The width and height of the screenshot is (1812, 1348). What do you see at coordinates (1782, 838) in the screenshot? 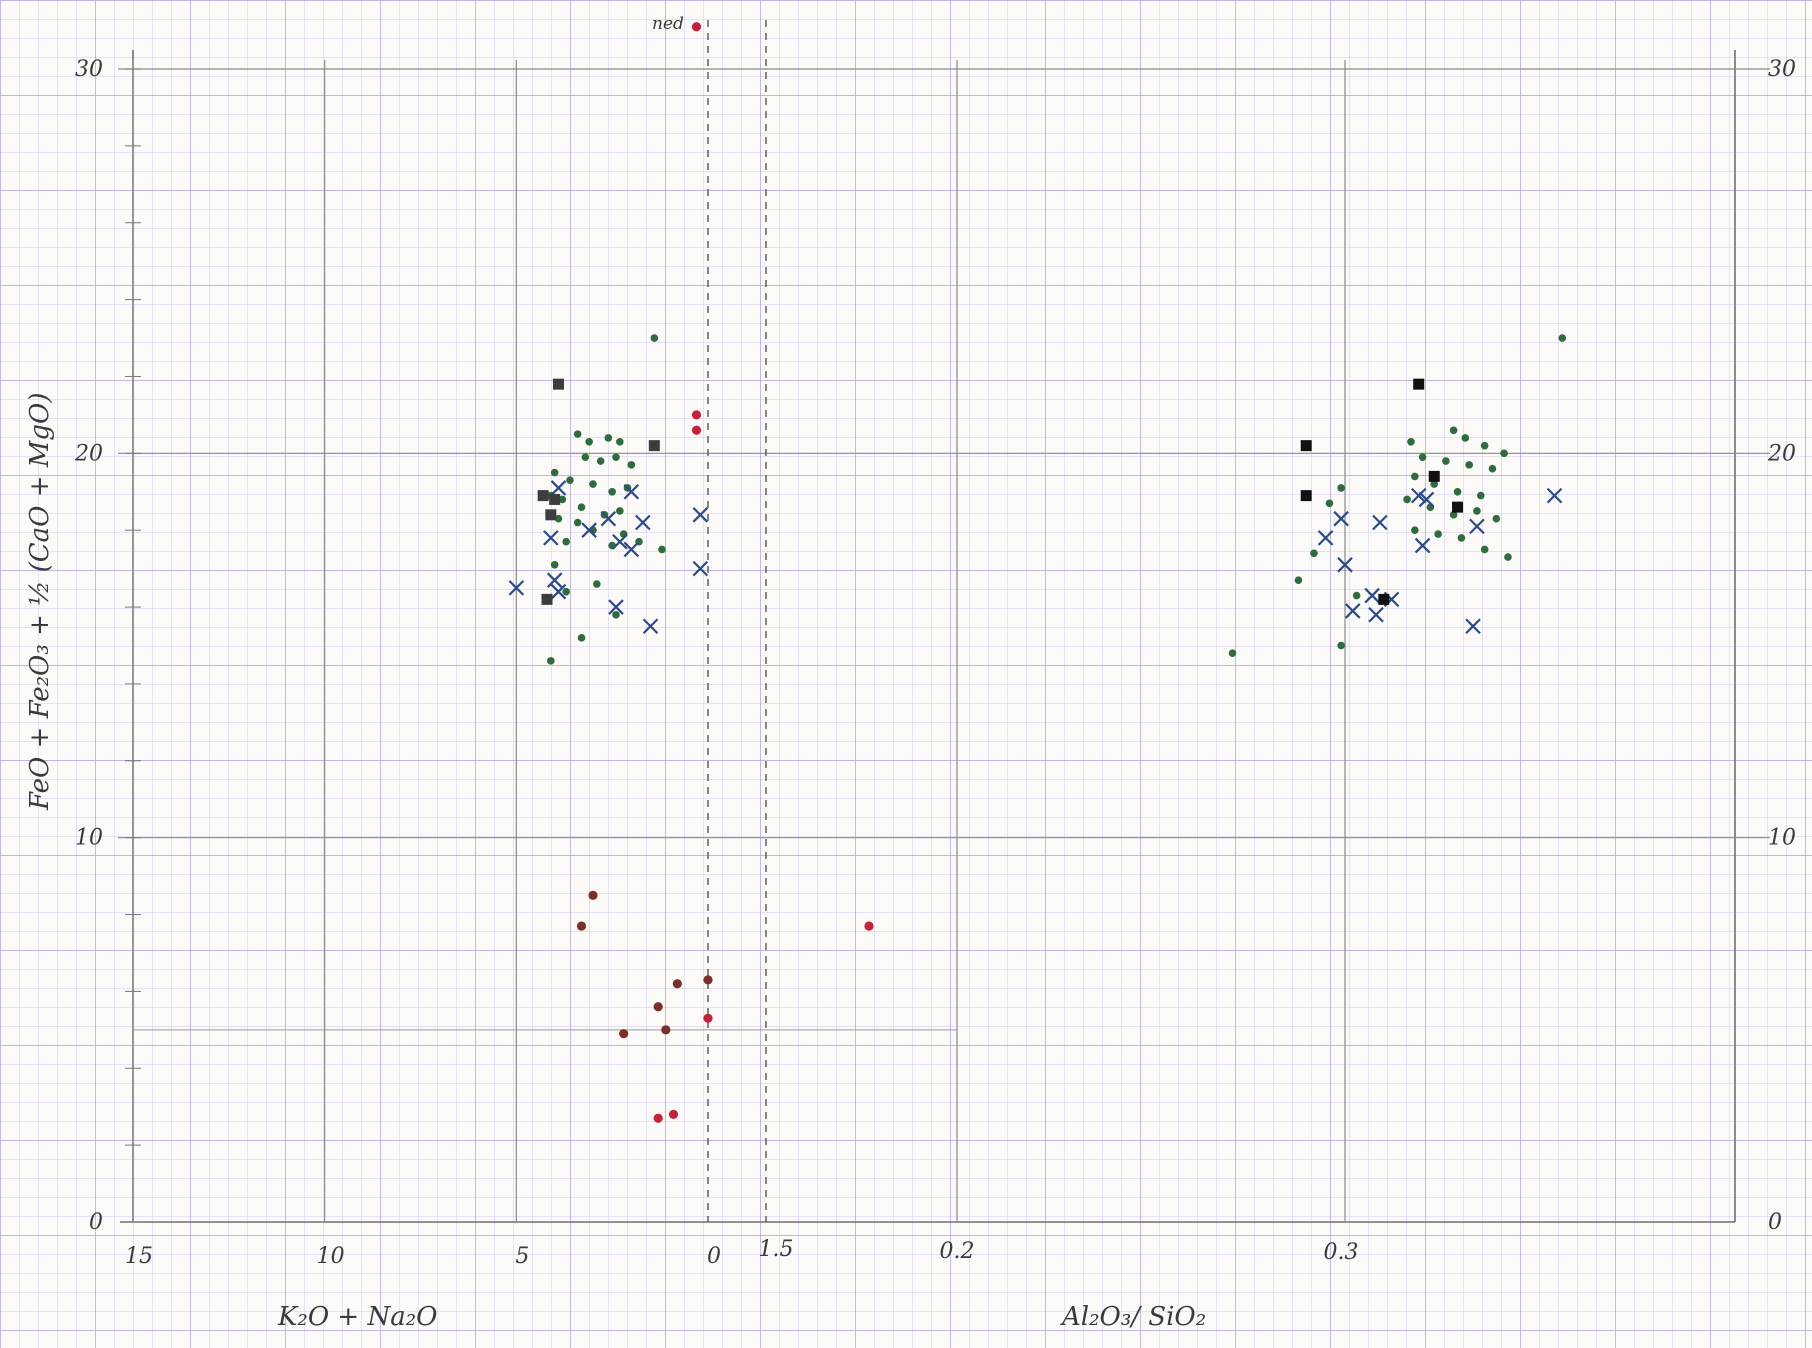
I see `right-y-tick-label: 10` at bounding box center [1782, 838].